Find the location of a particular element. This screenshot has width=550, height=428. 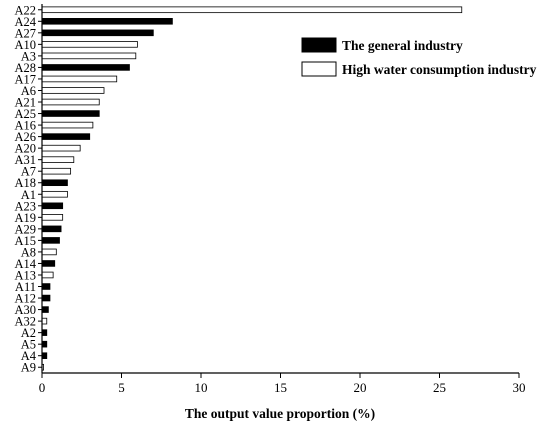

bar-a22 is located at coordinates (252, 10).